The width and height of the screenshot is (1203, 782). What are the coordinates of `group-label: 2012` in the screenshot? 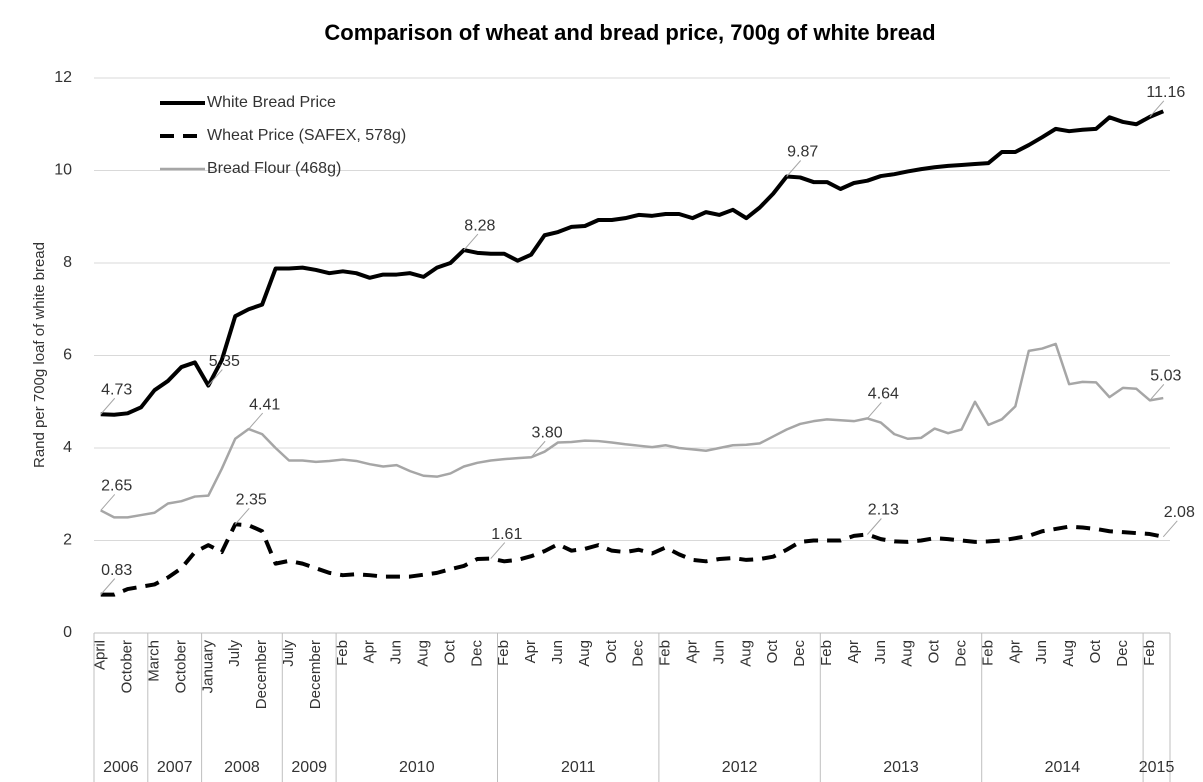 It's located at (740, 767).